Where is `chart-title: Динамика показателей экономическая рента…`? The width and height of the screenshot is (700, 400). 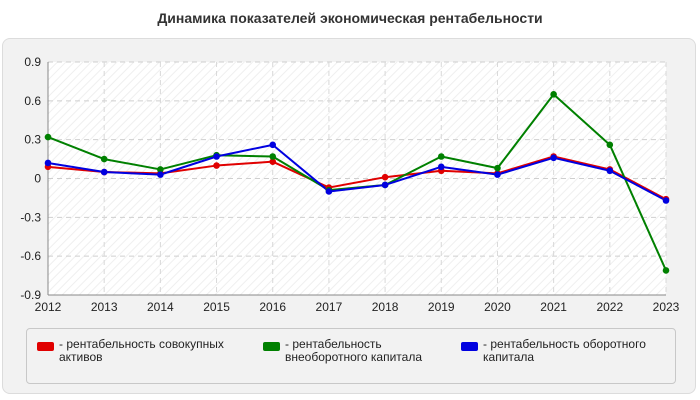 chart-title: Динамика показателей экономическая рента… is located at coordinates (350, 18).